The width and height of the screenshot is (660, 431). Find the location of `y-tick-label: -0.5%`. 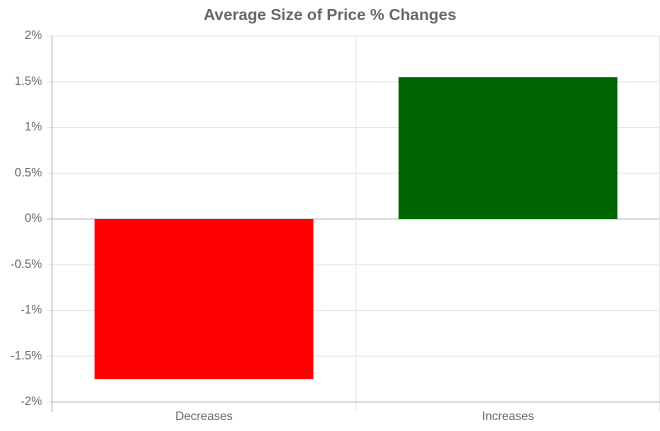

y-tick-label: -0.5% is located at coordinates (27, 264).